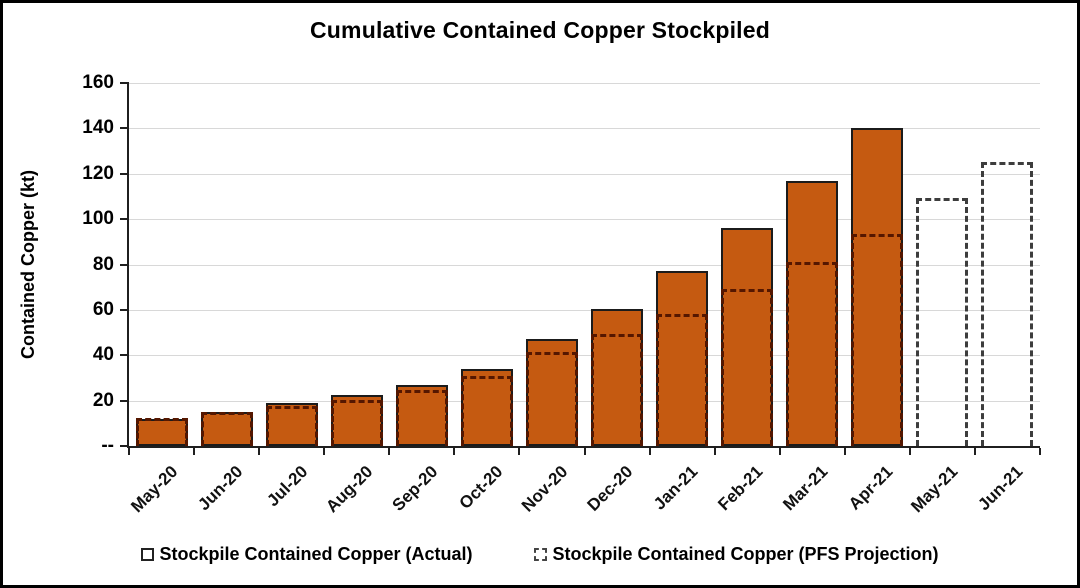  What do you see at coordinates (103, 400) in the screenshot?
I see `y-tick-label-20: 20` at bounding box center [103, 400].